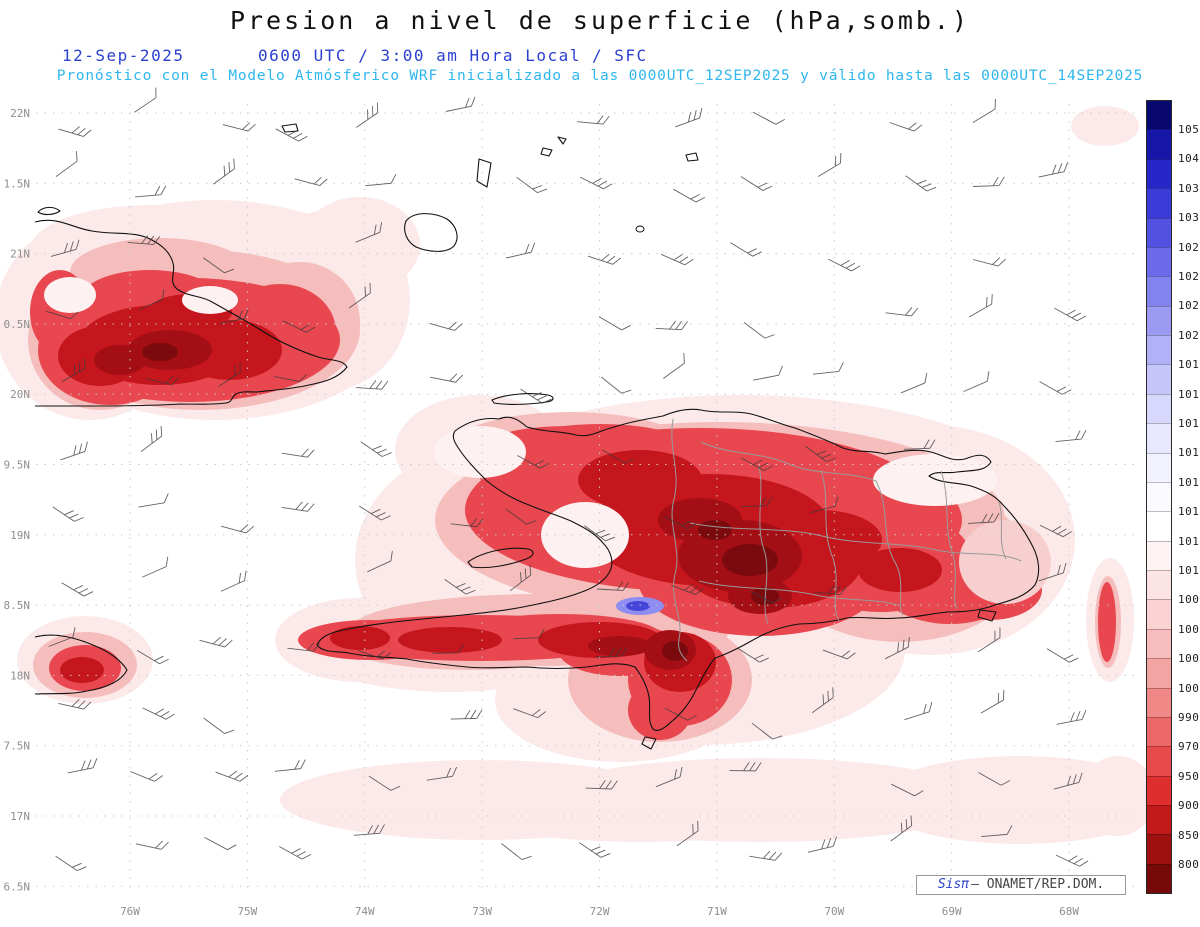  I want to click on lake-pressure-core, so click(638, 606).